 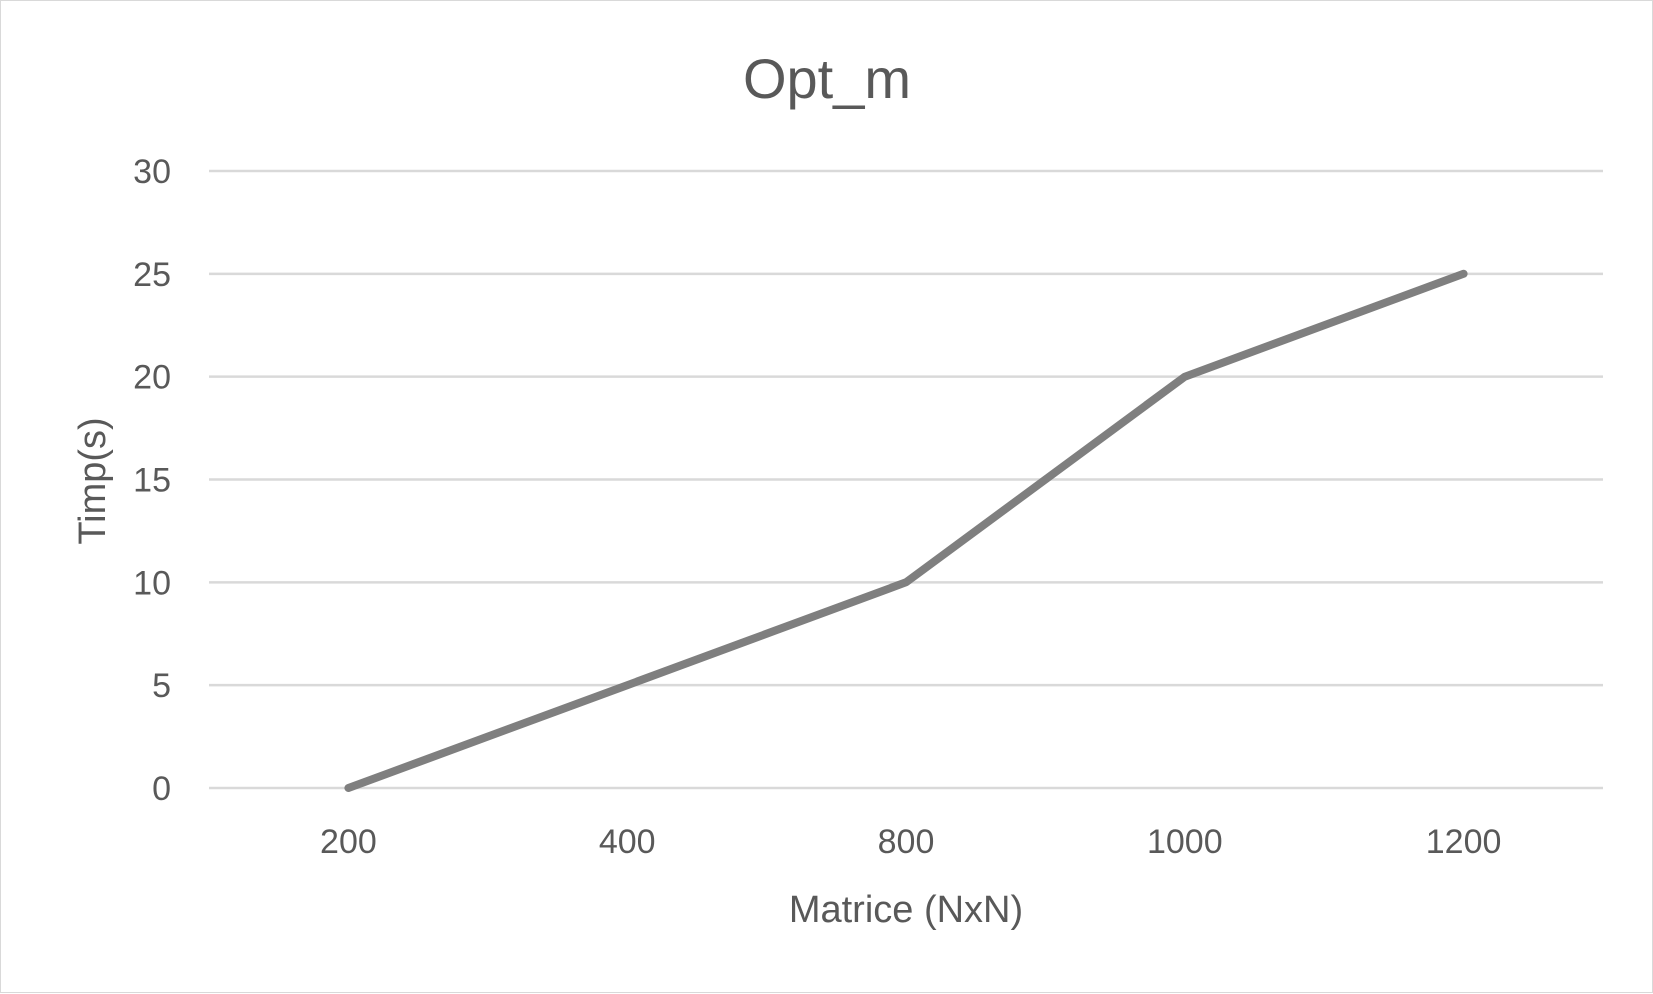 What do you see at coordinates (152, 378) in the screenshot?
I see `y-tick-label: 20` at bounding box center [152, 378].